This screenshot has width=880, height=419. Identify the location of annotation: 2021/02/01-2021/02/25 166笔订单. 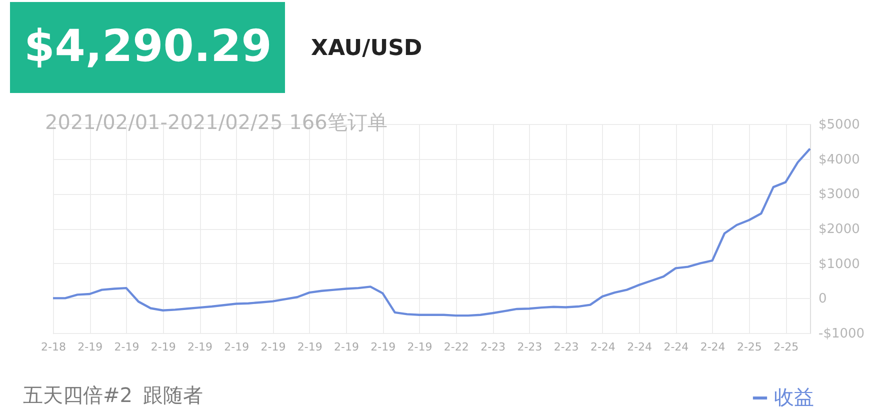
(216, 122).